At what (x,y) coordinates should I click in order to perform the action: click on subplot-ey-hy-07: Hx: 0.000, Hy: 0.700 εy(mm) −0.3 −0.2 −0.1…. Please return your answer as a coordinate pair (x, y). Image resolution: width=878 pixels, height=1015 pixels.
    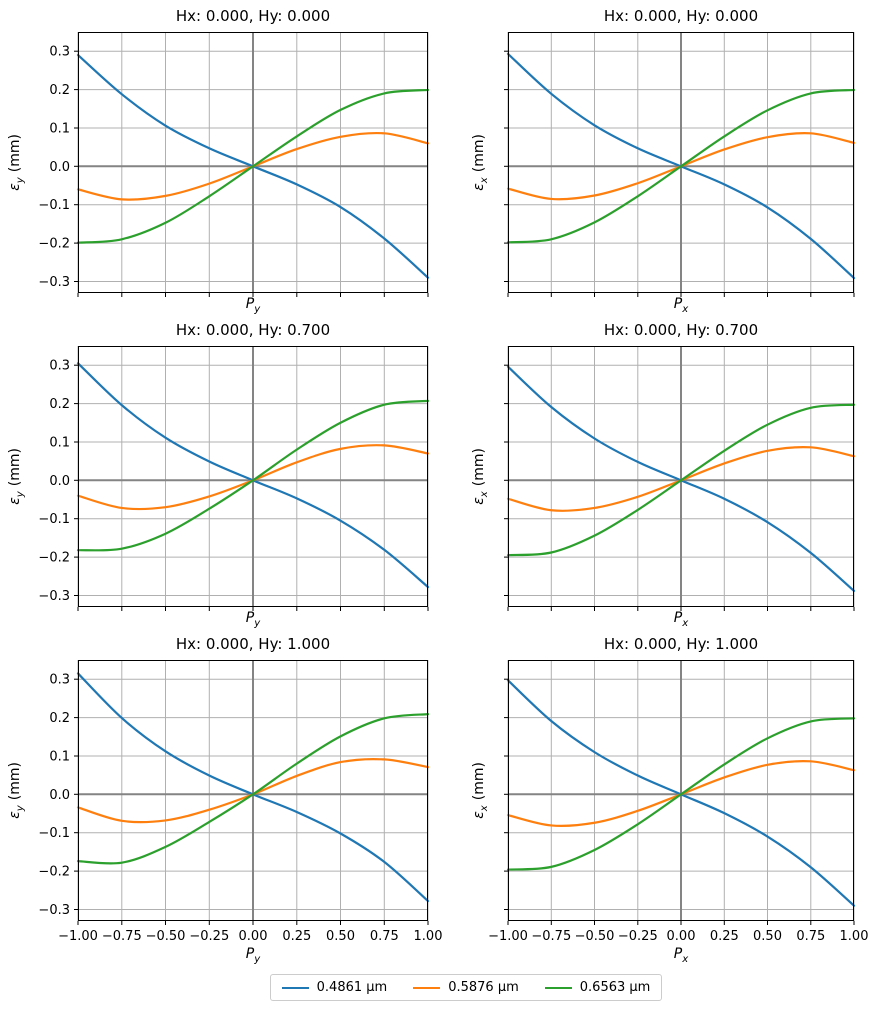
    Looking at the image, I should click on (218, 475).